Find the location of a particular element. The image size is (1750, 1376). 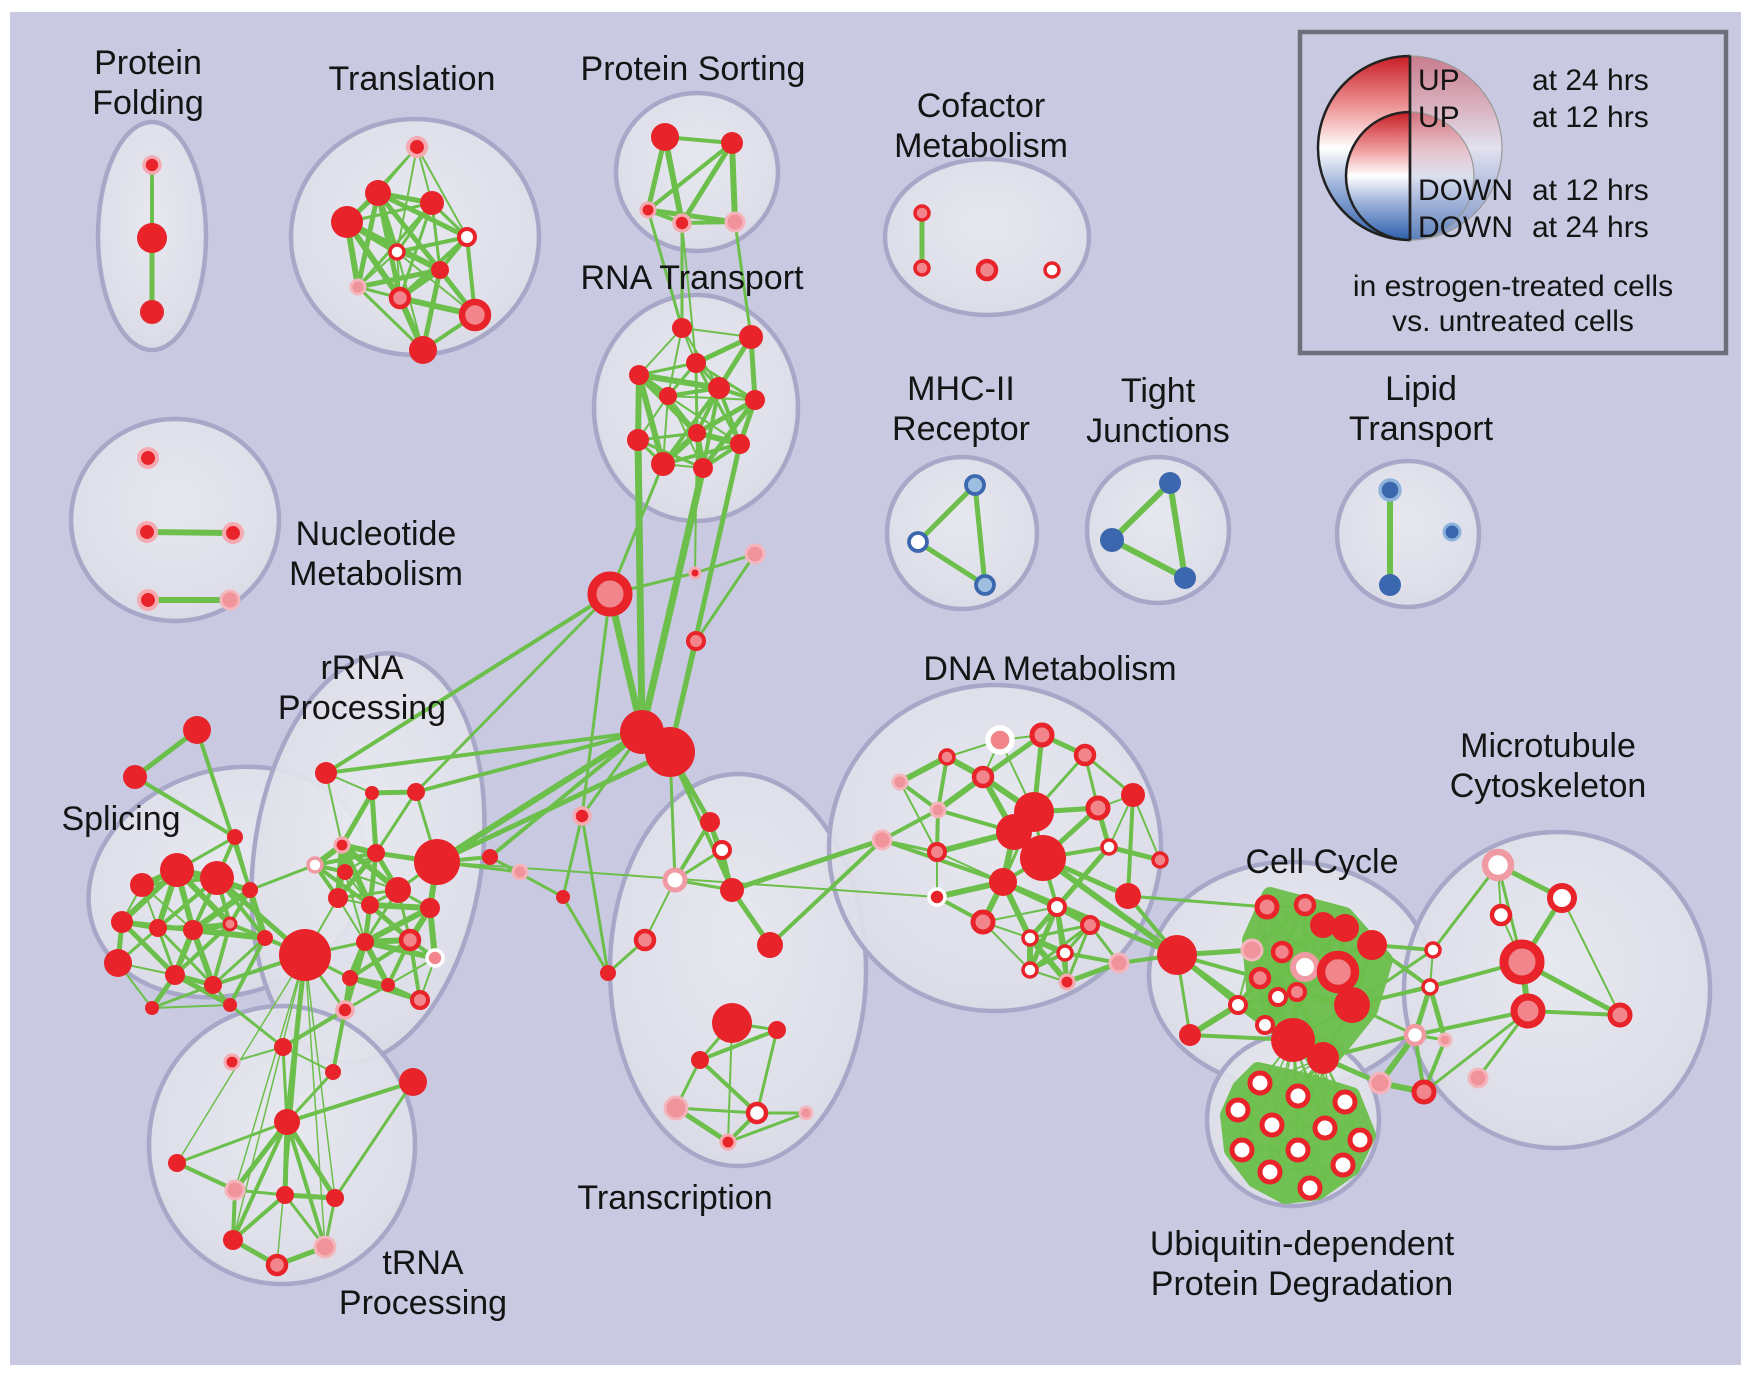

cluster-label-mh: MHC-II is located at coordinates (961, 389).